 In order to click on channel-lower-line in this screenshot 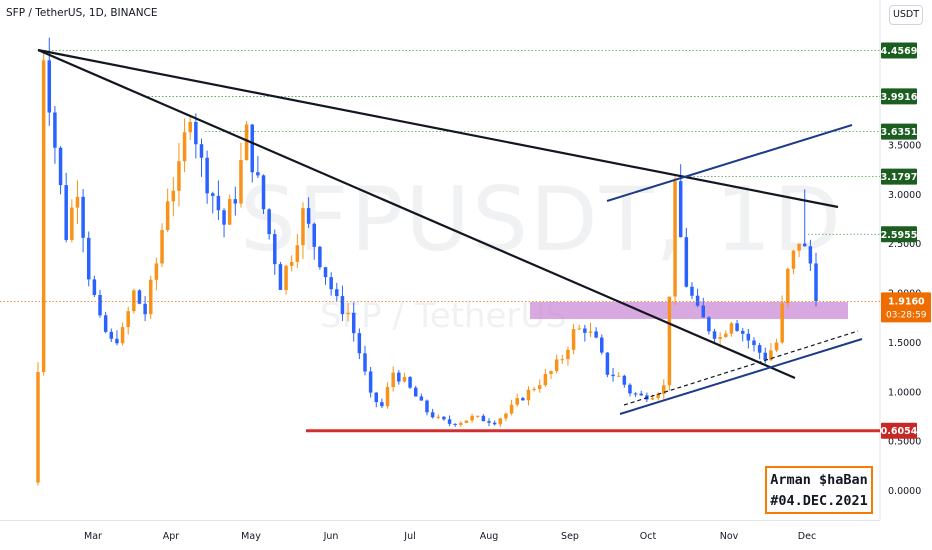, I will do `click(741, 376)`.